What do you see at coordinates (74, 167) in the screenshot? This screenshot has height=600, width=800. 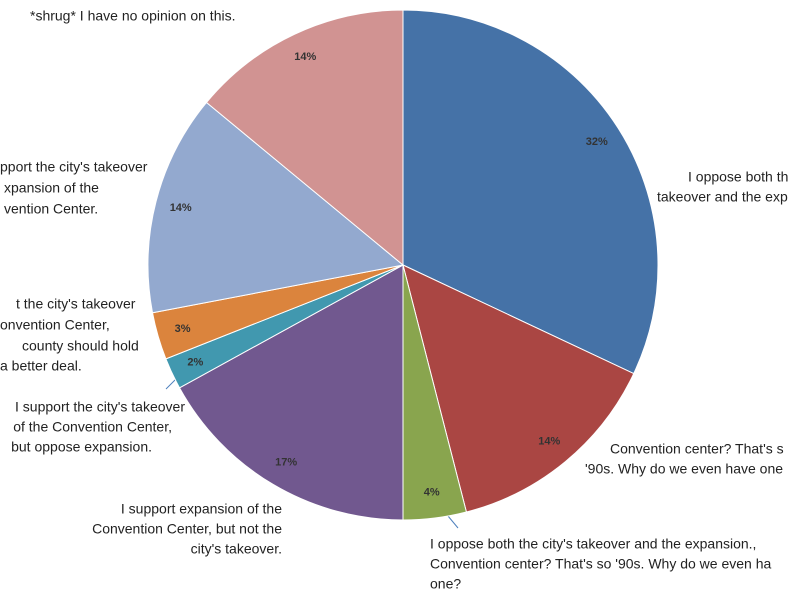 I see `category-label: pport the city's takeover` at bounding box center [74, 167].